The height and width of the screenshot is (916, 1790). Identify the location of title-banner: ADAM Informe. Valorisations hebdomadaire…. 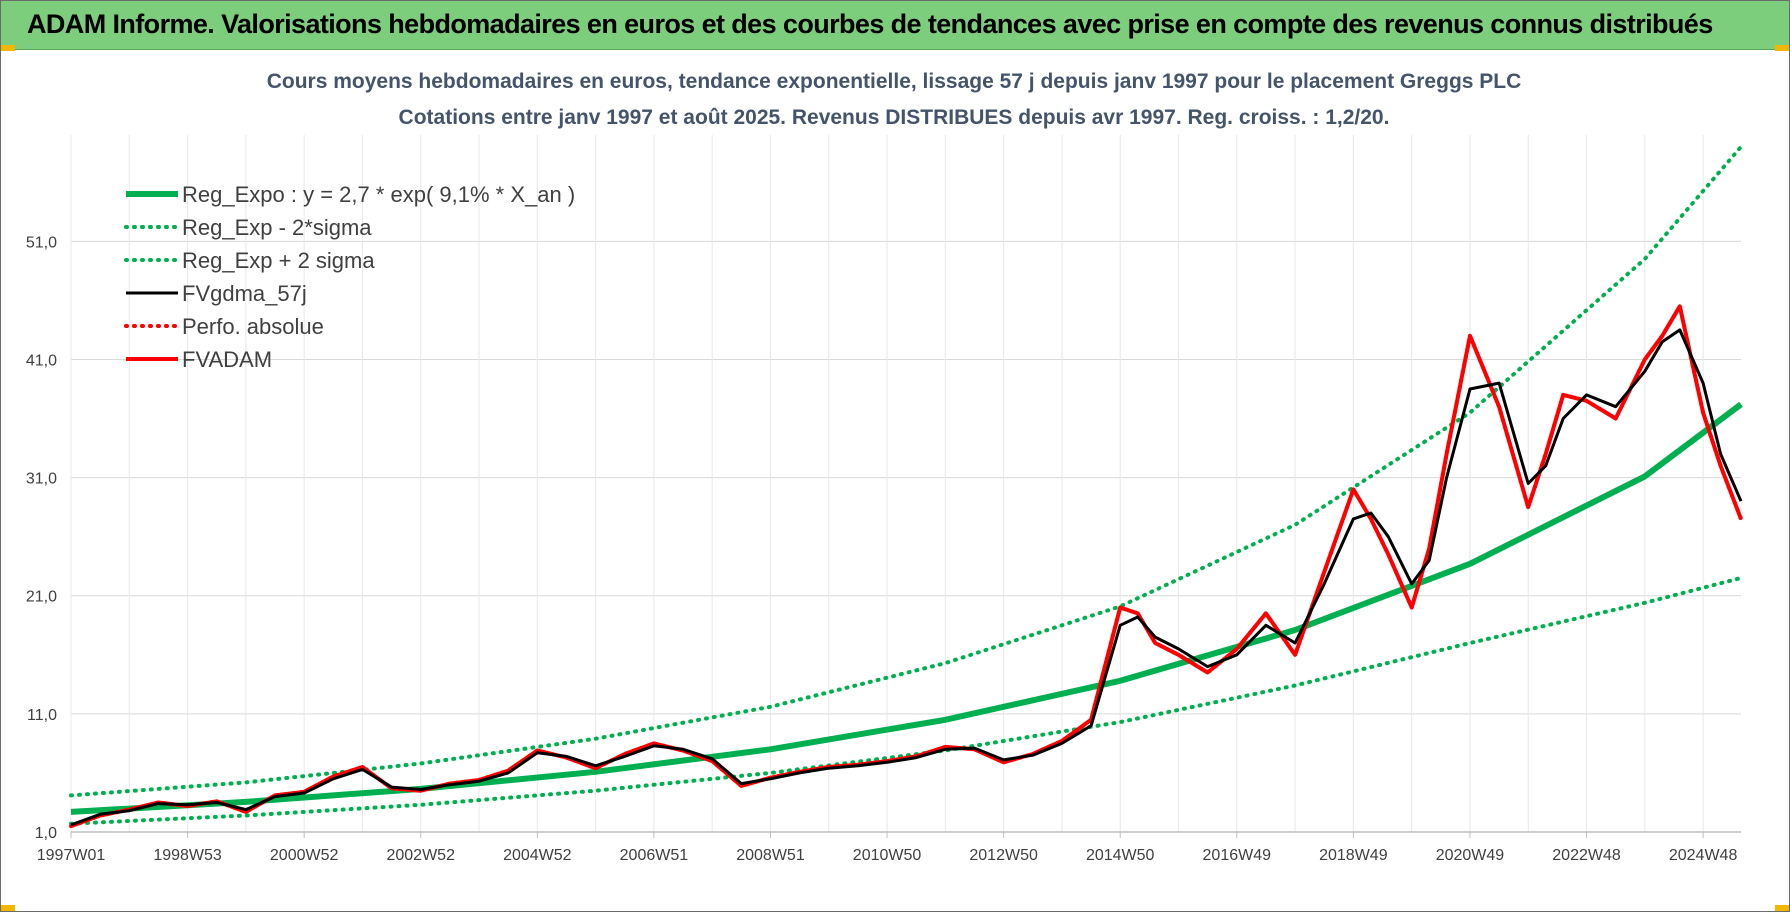
(895, 25).